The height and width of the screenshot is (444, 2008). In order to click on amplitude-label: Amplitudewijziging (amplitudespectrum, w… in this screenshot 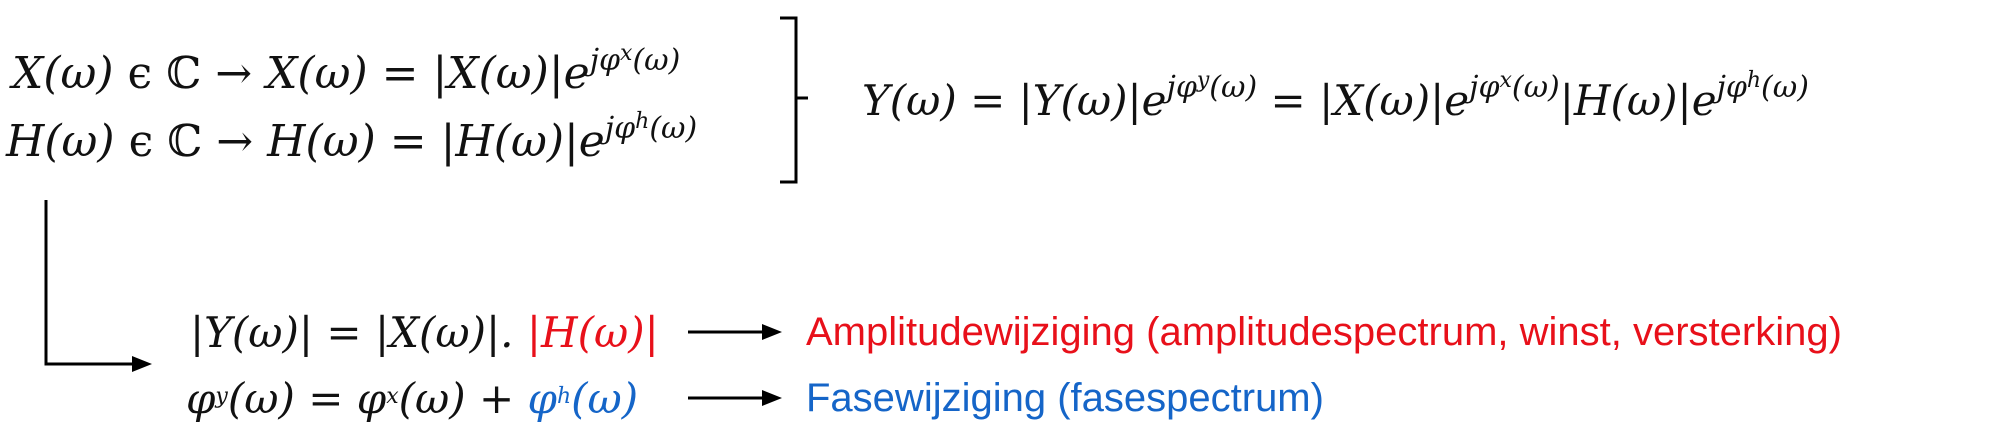, I will do `click(1324, 332)`.